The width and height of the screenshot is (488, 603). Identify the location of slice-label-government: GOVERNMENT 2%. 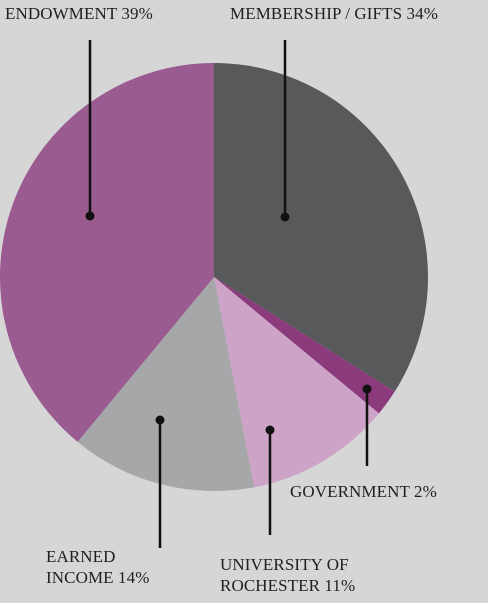
(363, 491).